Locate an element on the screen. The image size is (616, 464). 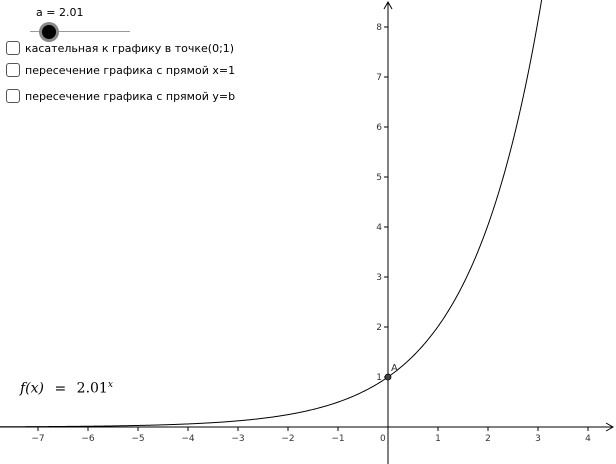
checkbox-x1-row: пересечение графика с прямой x=1 is located at coordinates (120, 70).